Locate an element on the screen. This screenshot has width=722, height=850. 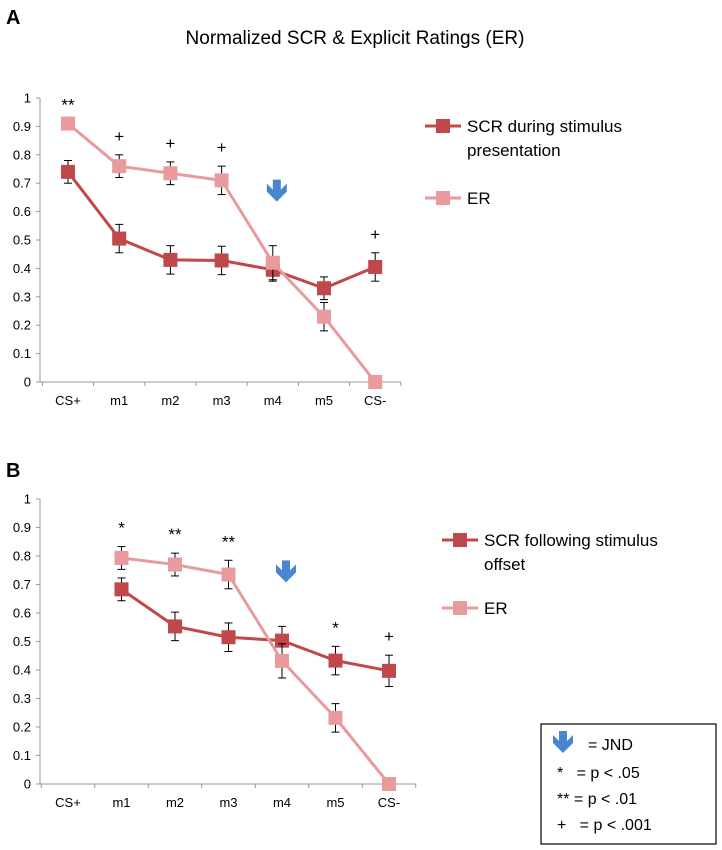
series-scr is located at coordinates (255, 632).